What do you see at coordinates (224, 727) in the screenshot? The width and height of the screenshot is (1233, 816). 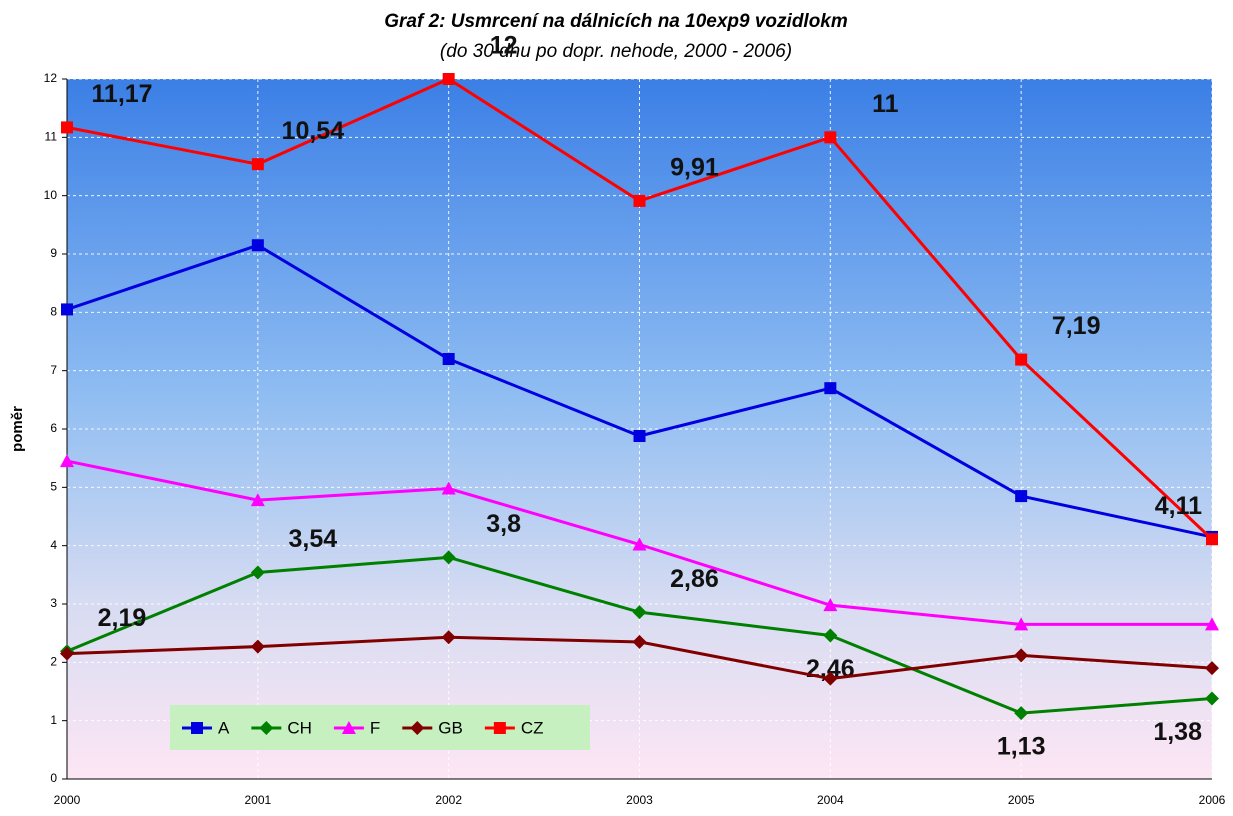 I see `legend-label: A` at bounding box center [224, 727].